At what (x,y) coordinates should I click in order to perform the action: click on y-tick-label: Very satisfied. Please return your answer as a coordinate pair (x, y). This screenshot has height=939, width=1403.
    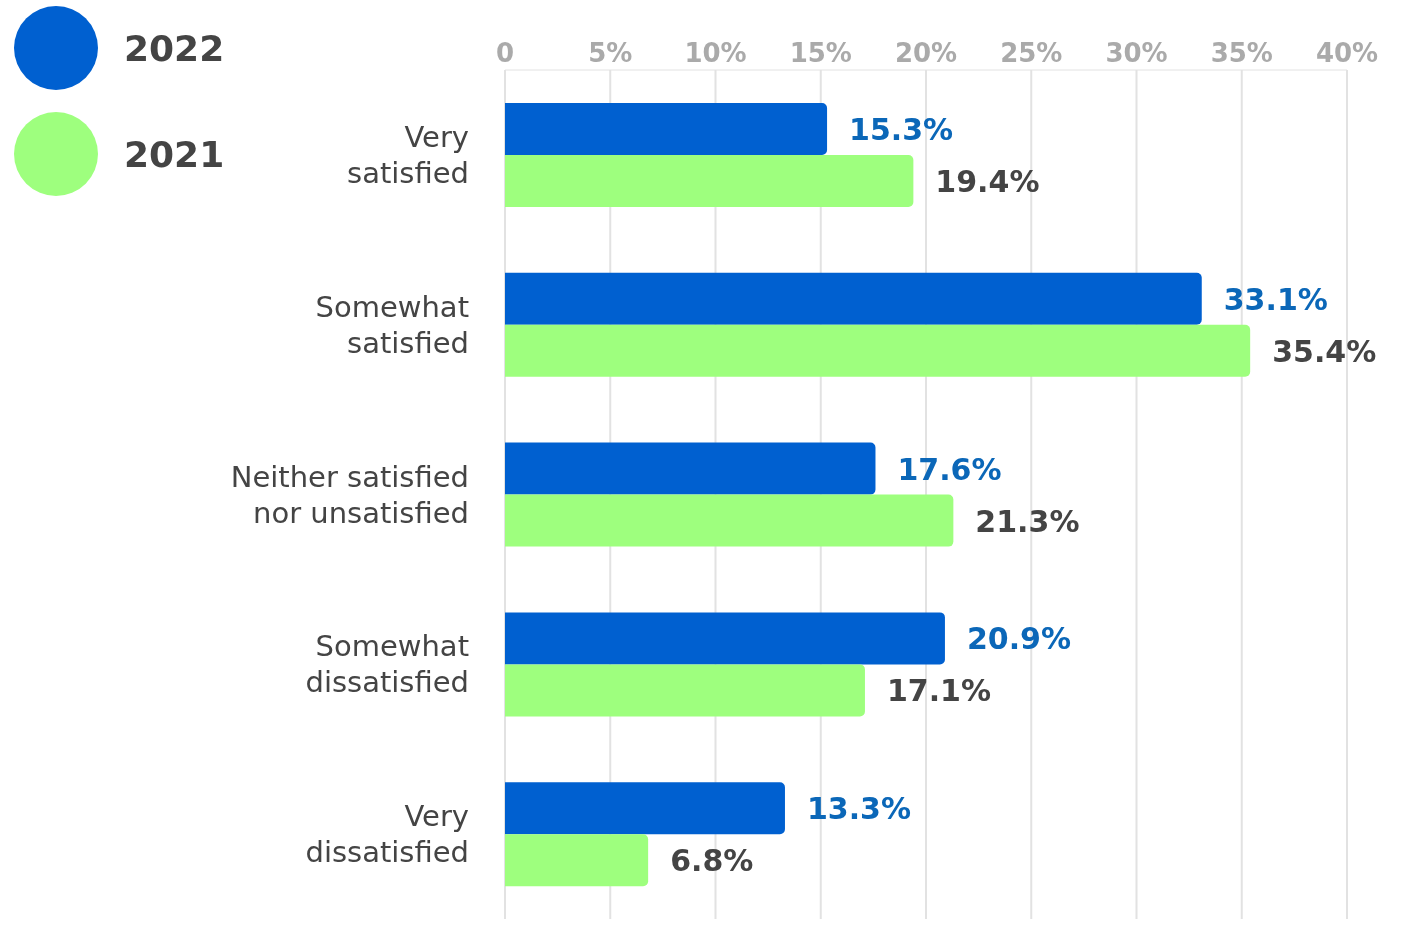
    Looking at the image, I should click on (408, 154).